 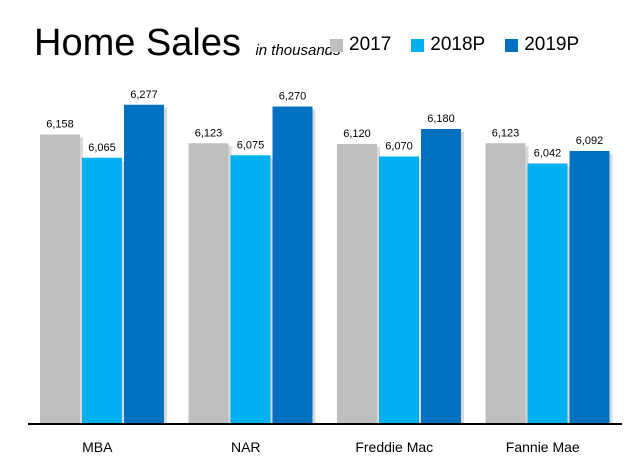 I want to click on data-label: 6,180, so click(x=441, y=119).